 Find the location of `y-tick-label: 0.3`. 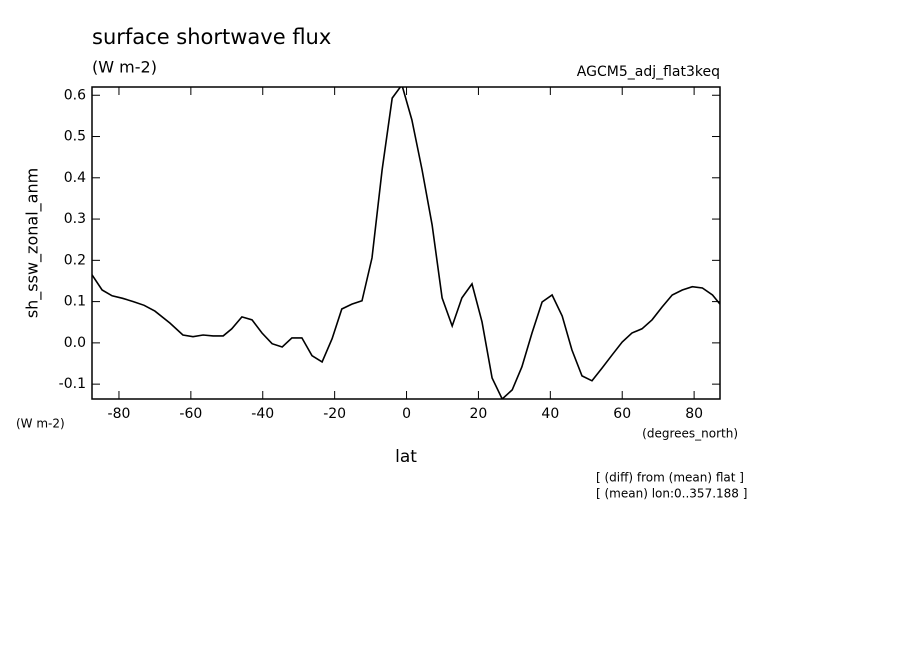

y-tick-label: 0.3 is located at coordinates (75, 219).